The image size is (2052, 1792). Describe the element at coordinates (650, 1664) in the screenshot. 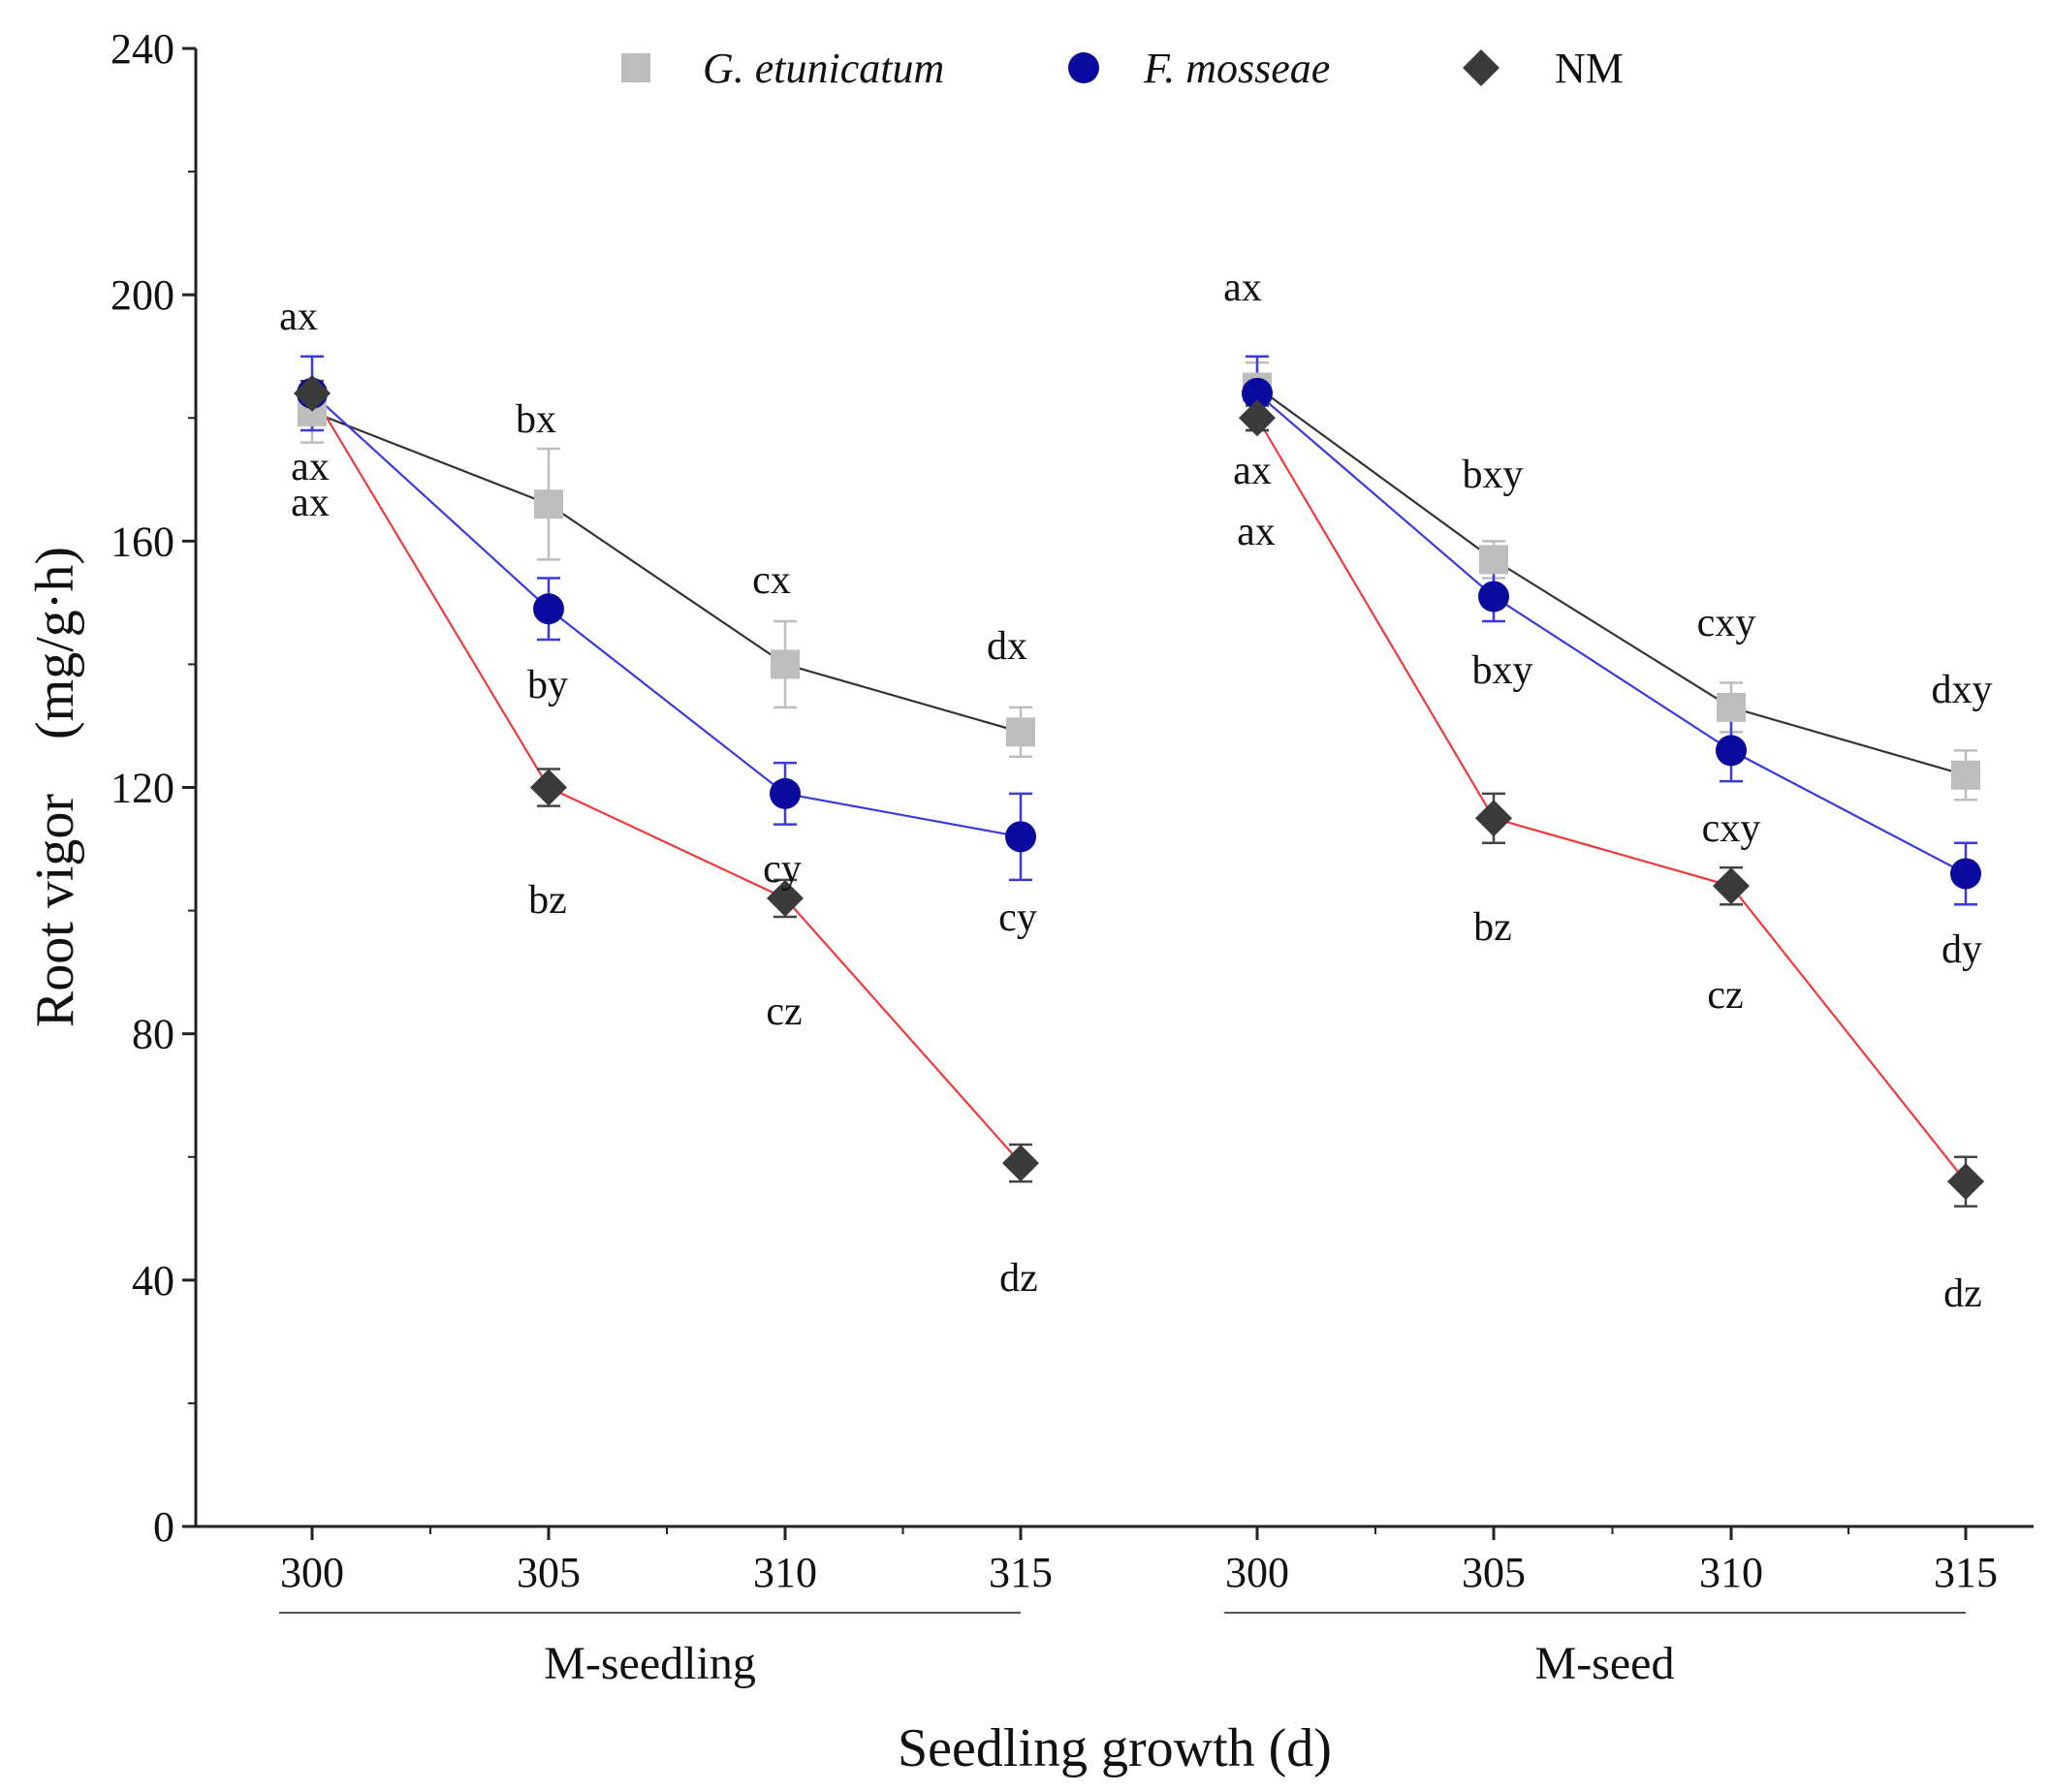

I see `group-label-m-seedling: M-seedling` at that location.